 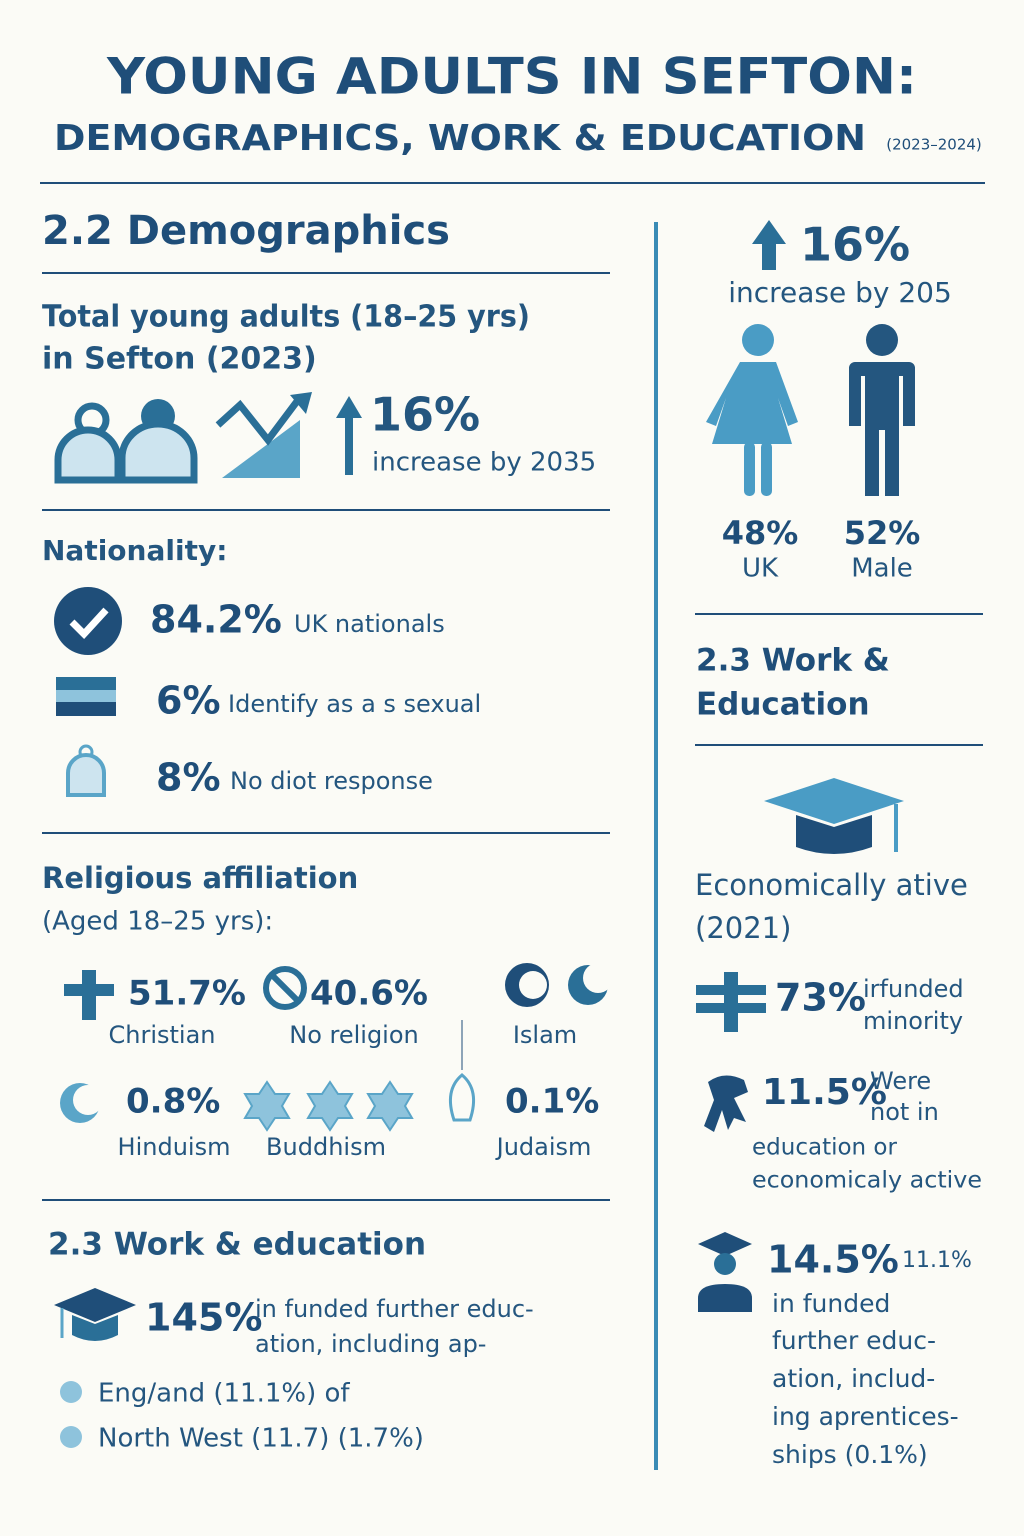 I want to click on years: (2023–2024), so click(x=934, y=145).